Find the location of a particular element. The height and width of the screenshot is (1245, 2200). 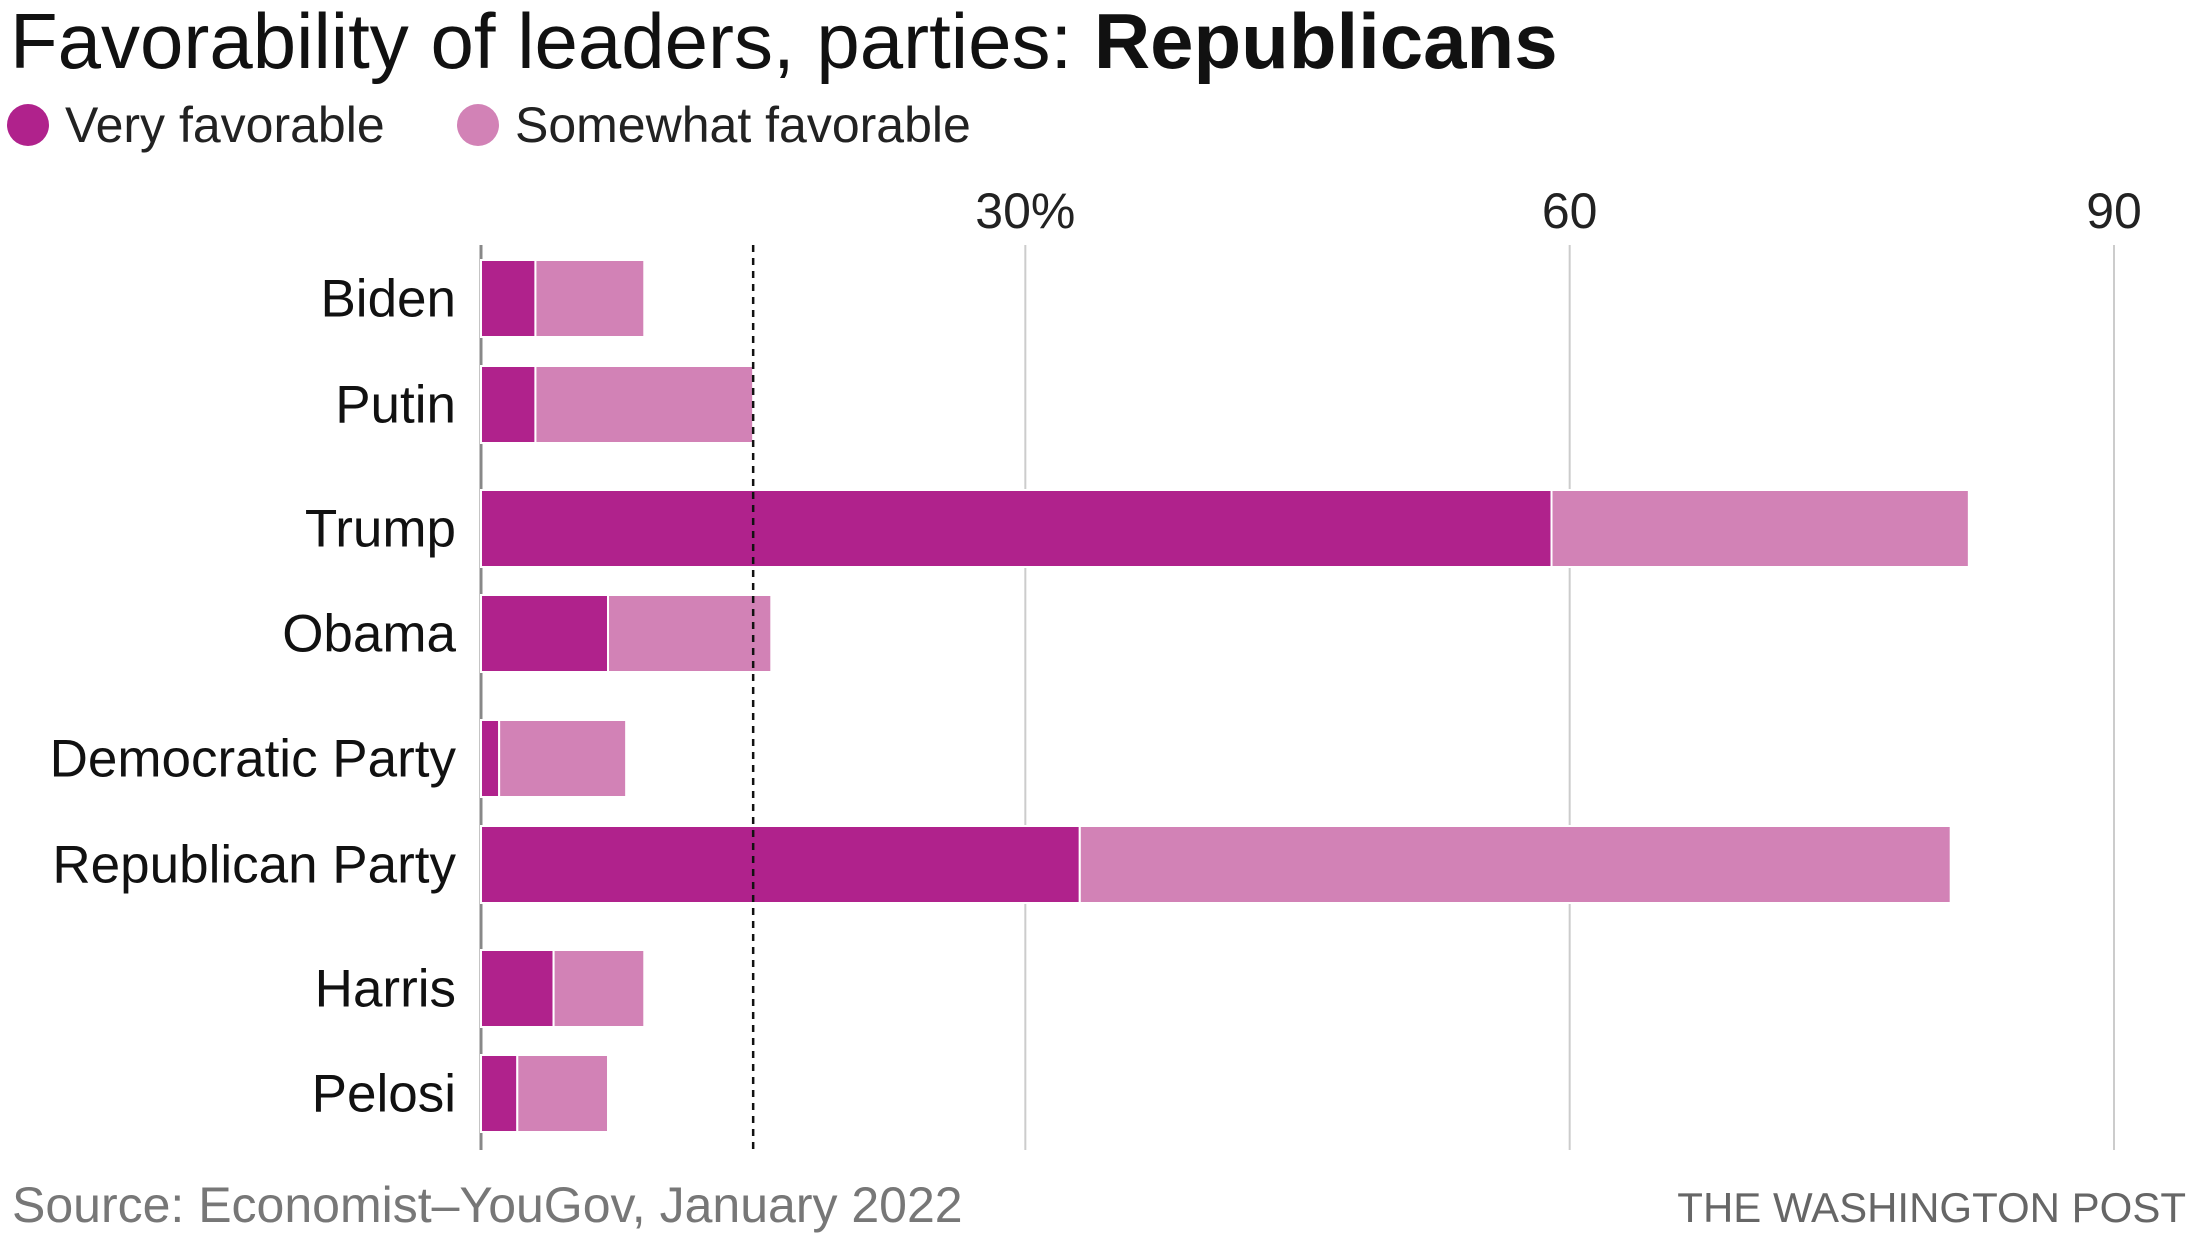

category-label: Harris is located at coordinates (385, 989).